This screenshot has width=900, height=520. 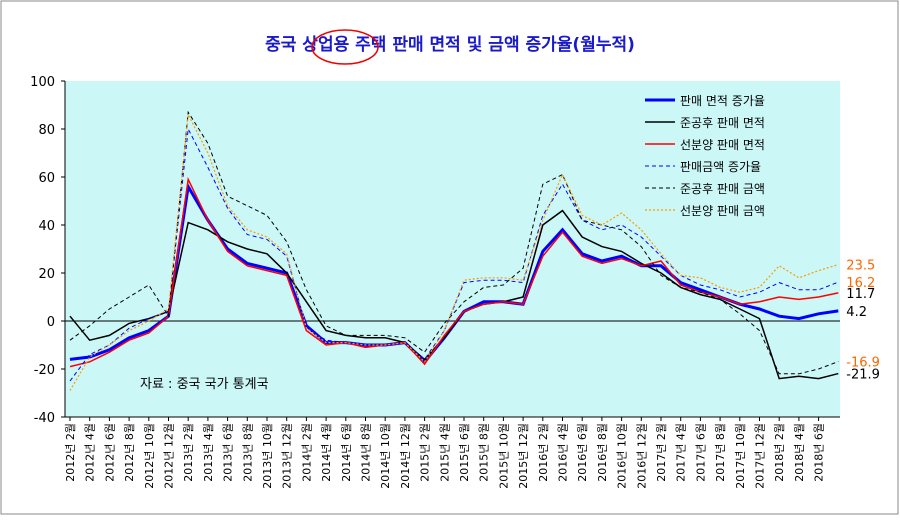 What do you see at coordinates (740, 456) in the screenshot?
I see `x-tick-label: 2017년 10월` at bounding box center [740, 456].